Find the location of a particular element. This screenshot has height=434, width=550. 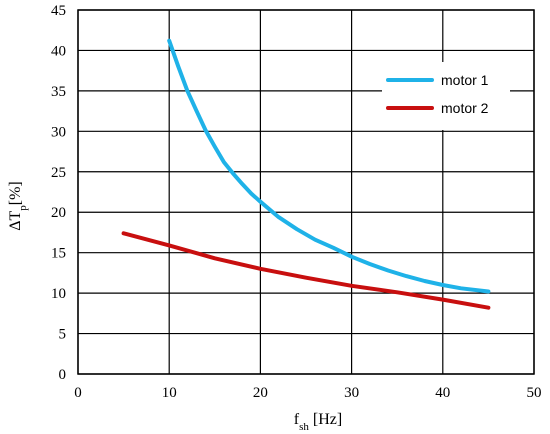

legend-label-1: motor 1 is located at coordinates (465, 80).